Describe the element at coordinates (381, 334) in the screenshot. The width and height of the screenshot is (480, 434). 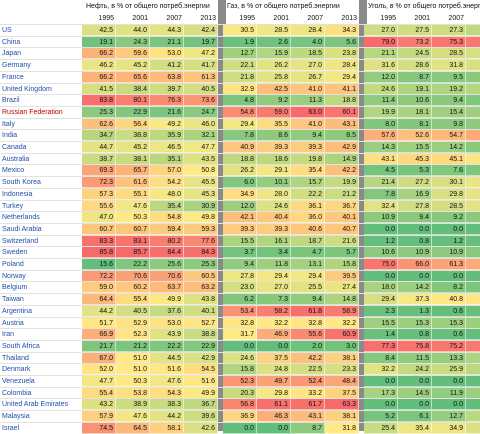
I see `value-cell: 1.4` at that location.